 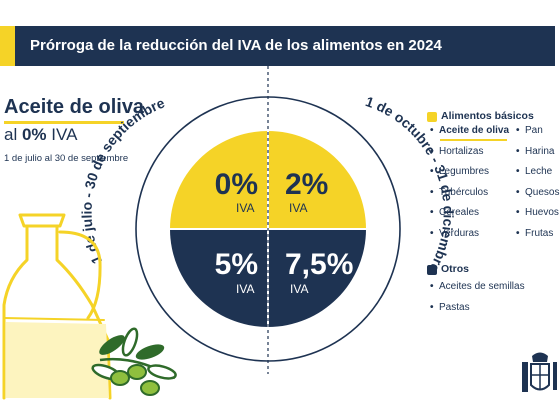 I want to click on iva-bottom-left: IVA, so click(x=245, y=289).